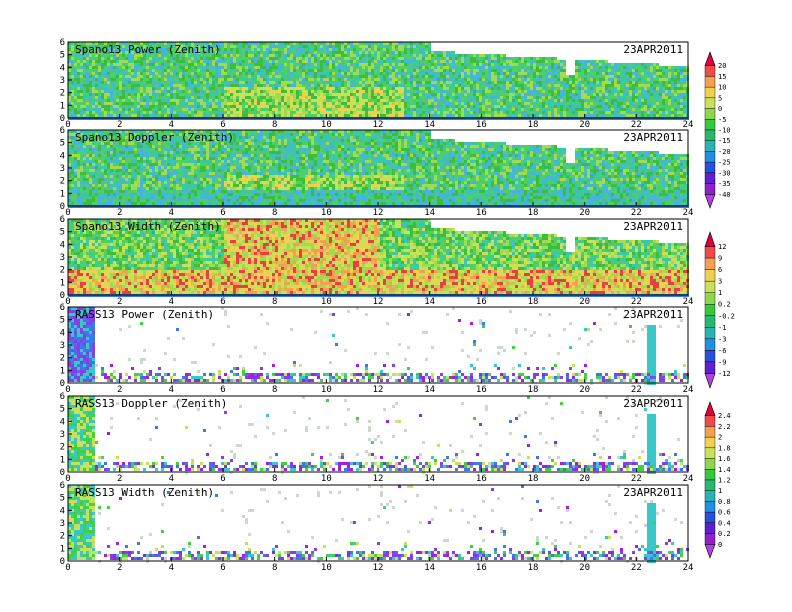 The image size is (792, 612). I want to click on colorbar-label: 12, so click(722, 247).